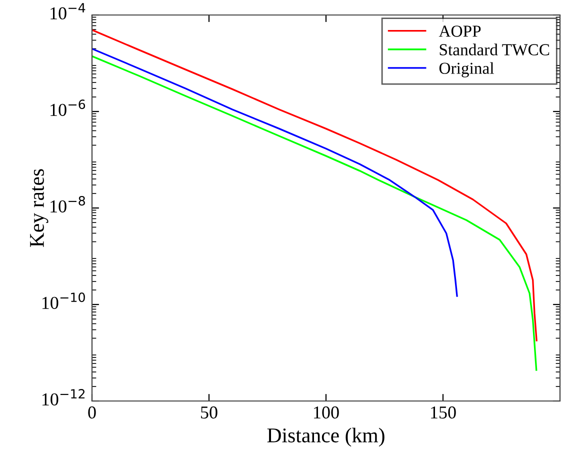 Image resolution: width=571 pixels, height=462 pixels. I want to click on x-tick-label: 0, so click(92, 412).